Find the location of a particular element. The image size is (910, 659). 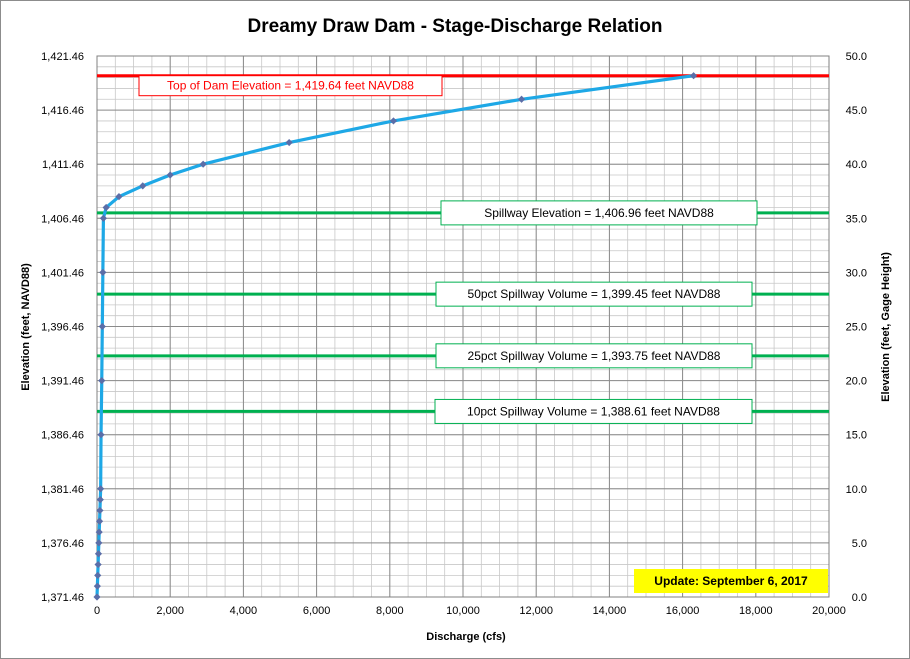

x-tick-label: 18,000 is located at coordinates (756, 611).